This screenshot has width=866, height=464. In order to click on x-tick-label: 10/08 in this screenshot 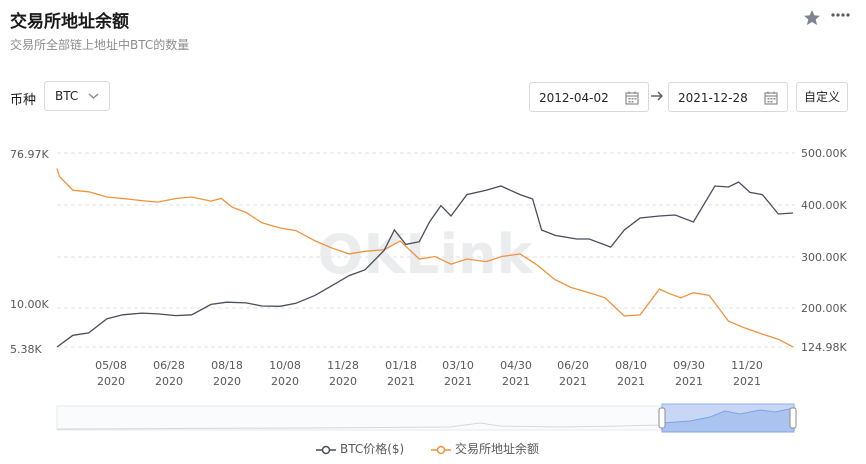, I will do `click(285, 365)`.